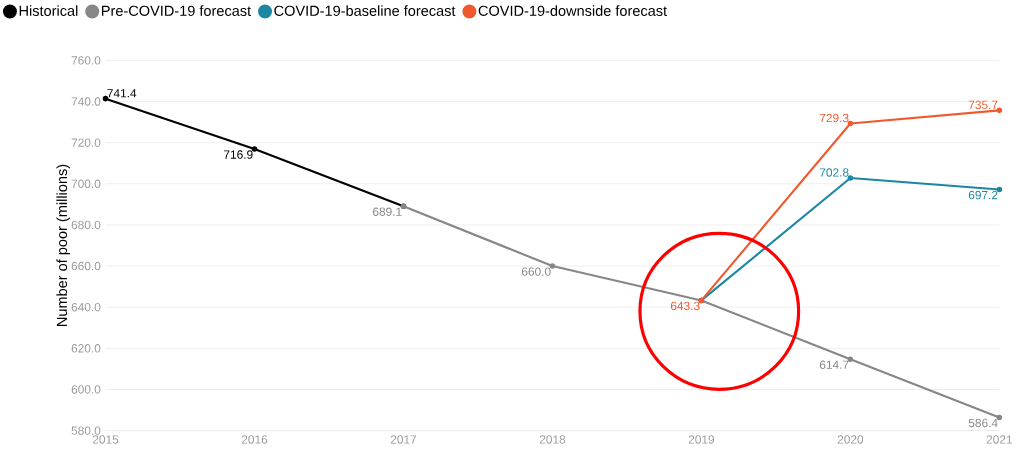 The width and height of the screenshot is (1017, 456). What do you see at coordinates (999, 439) in the screenshot?
I see `x-tick-label: 2021` at bounding box center [999, 439].